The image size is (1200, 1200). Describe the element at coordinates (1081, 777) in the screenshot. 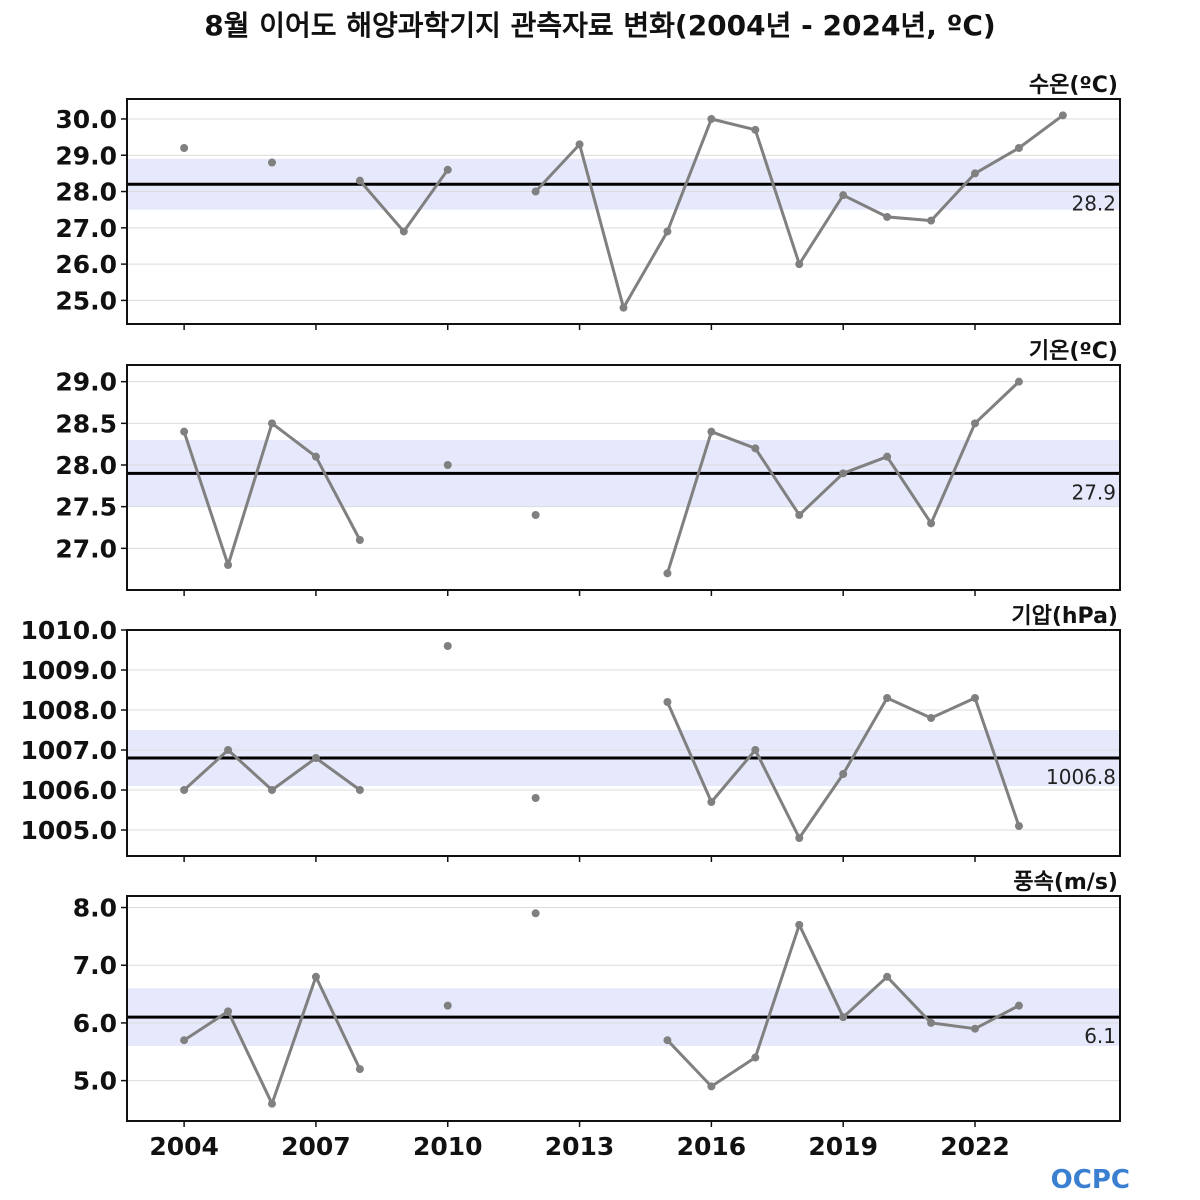

I see `mean-label: 1006.8` at that location.